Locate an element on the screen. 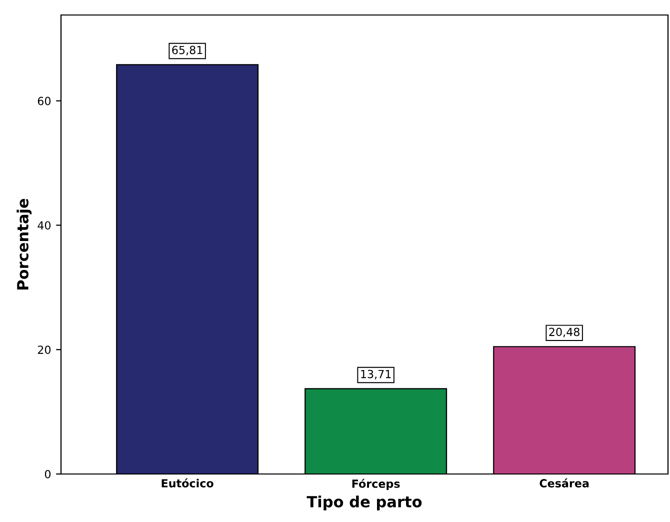 This screenshot has width=670, height=522. data-label: 65,81 is located at coordinates (187, 51).